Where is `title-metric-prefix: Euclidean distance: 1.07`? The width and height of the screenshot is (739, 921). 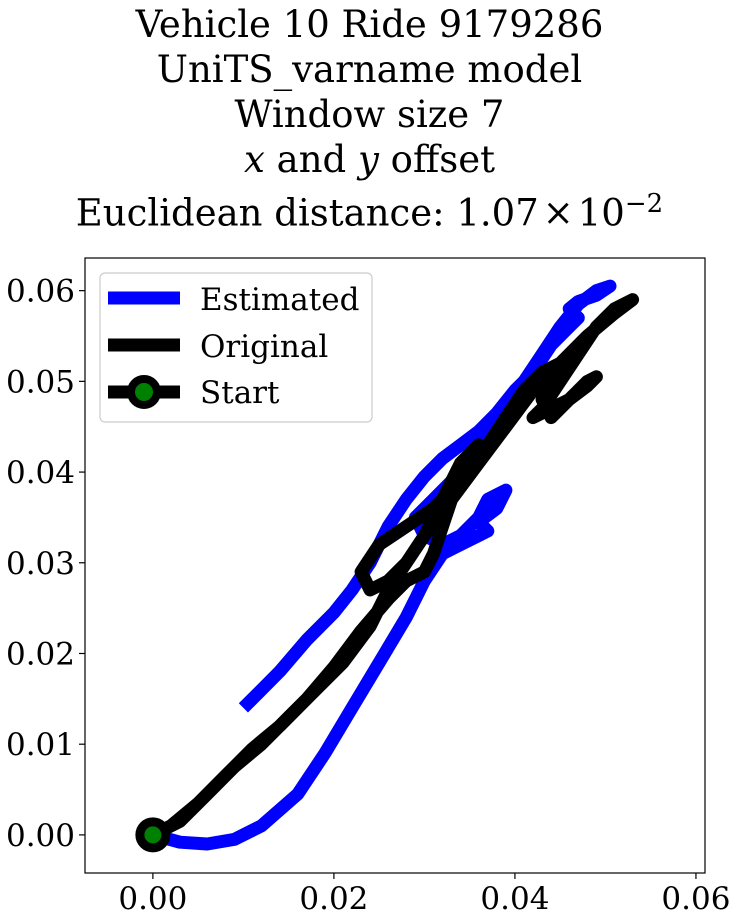
title-metric-prefix: Euclidean distance: 1.07 is located at coordinates (307, 213).